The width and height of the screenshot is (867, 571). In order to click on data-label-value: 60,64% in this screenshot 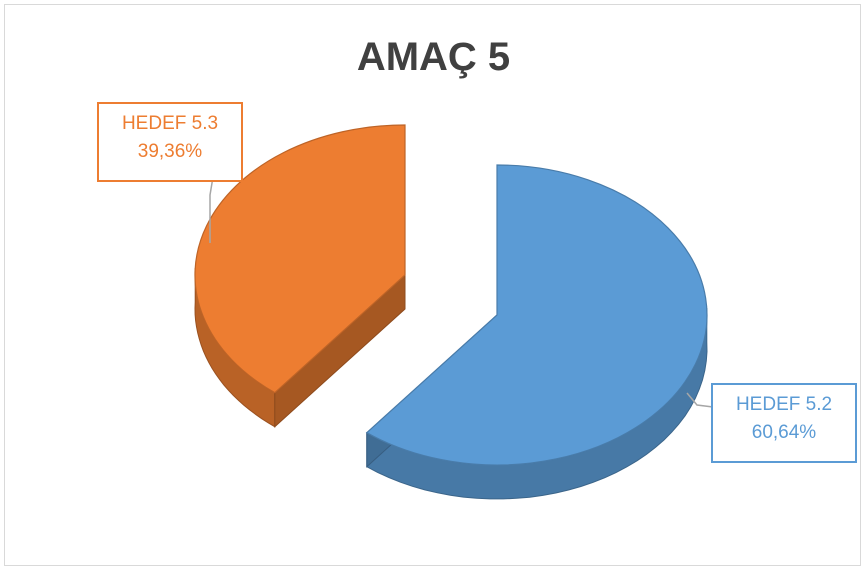, I will do `click(784, 432)`.